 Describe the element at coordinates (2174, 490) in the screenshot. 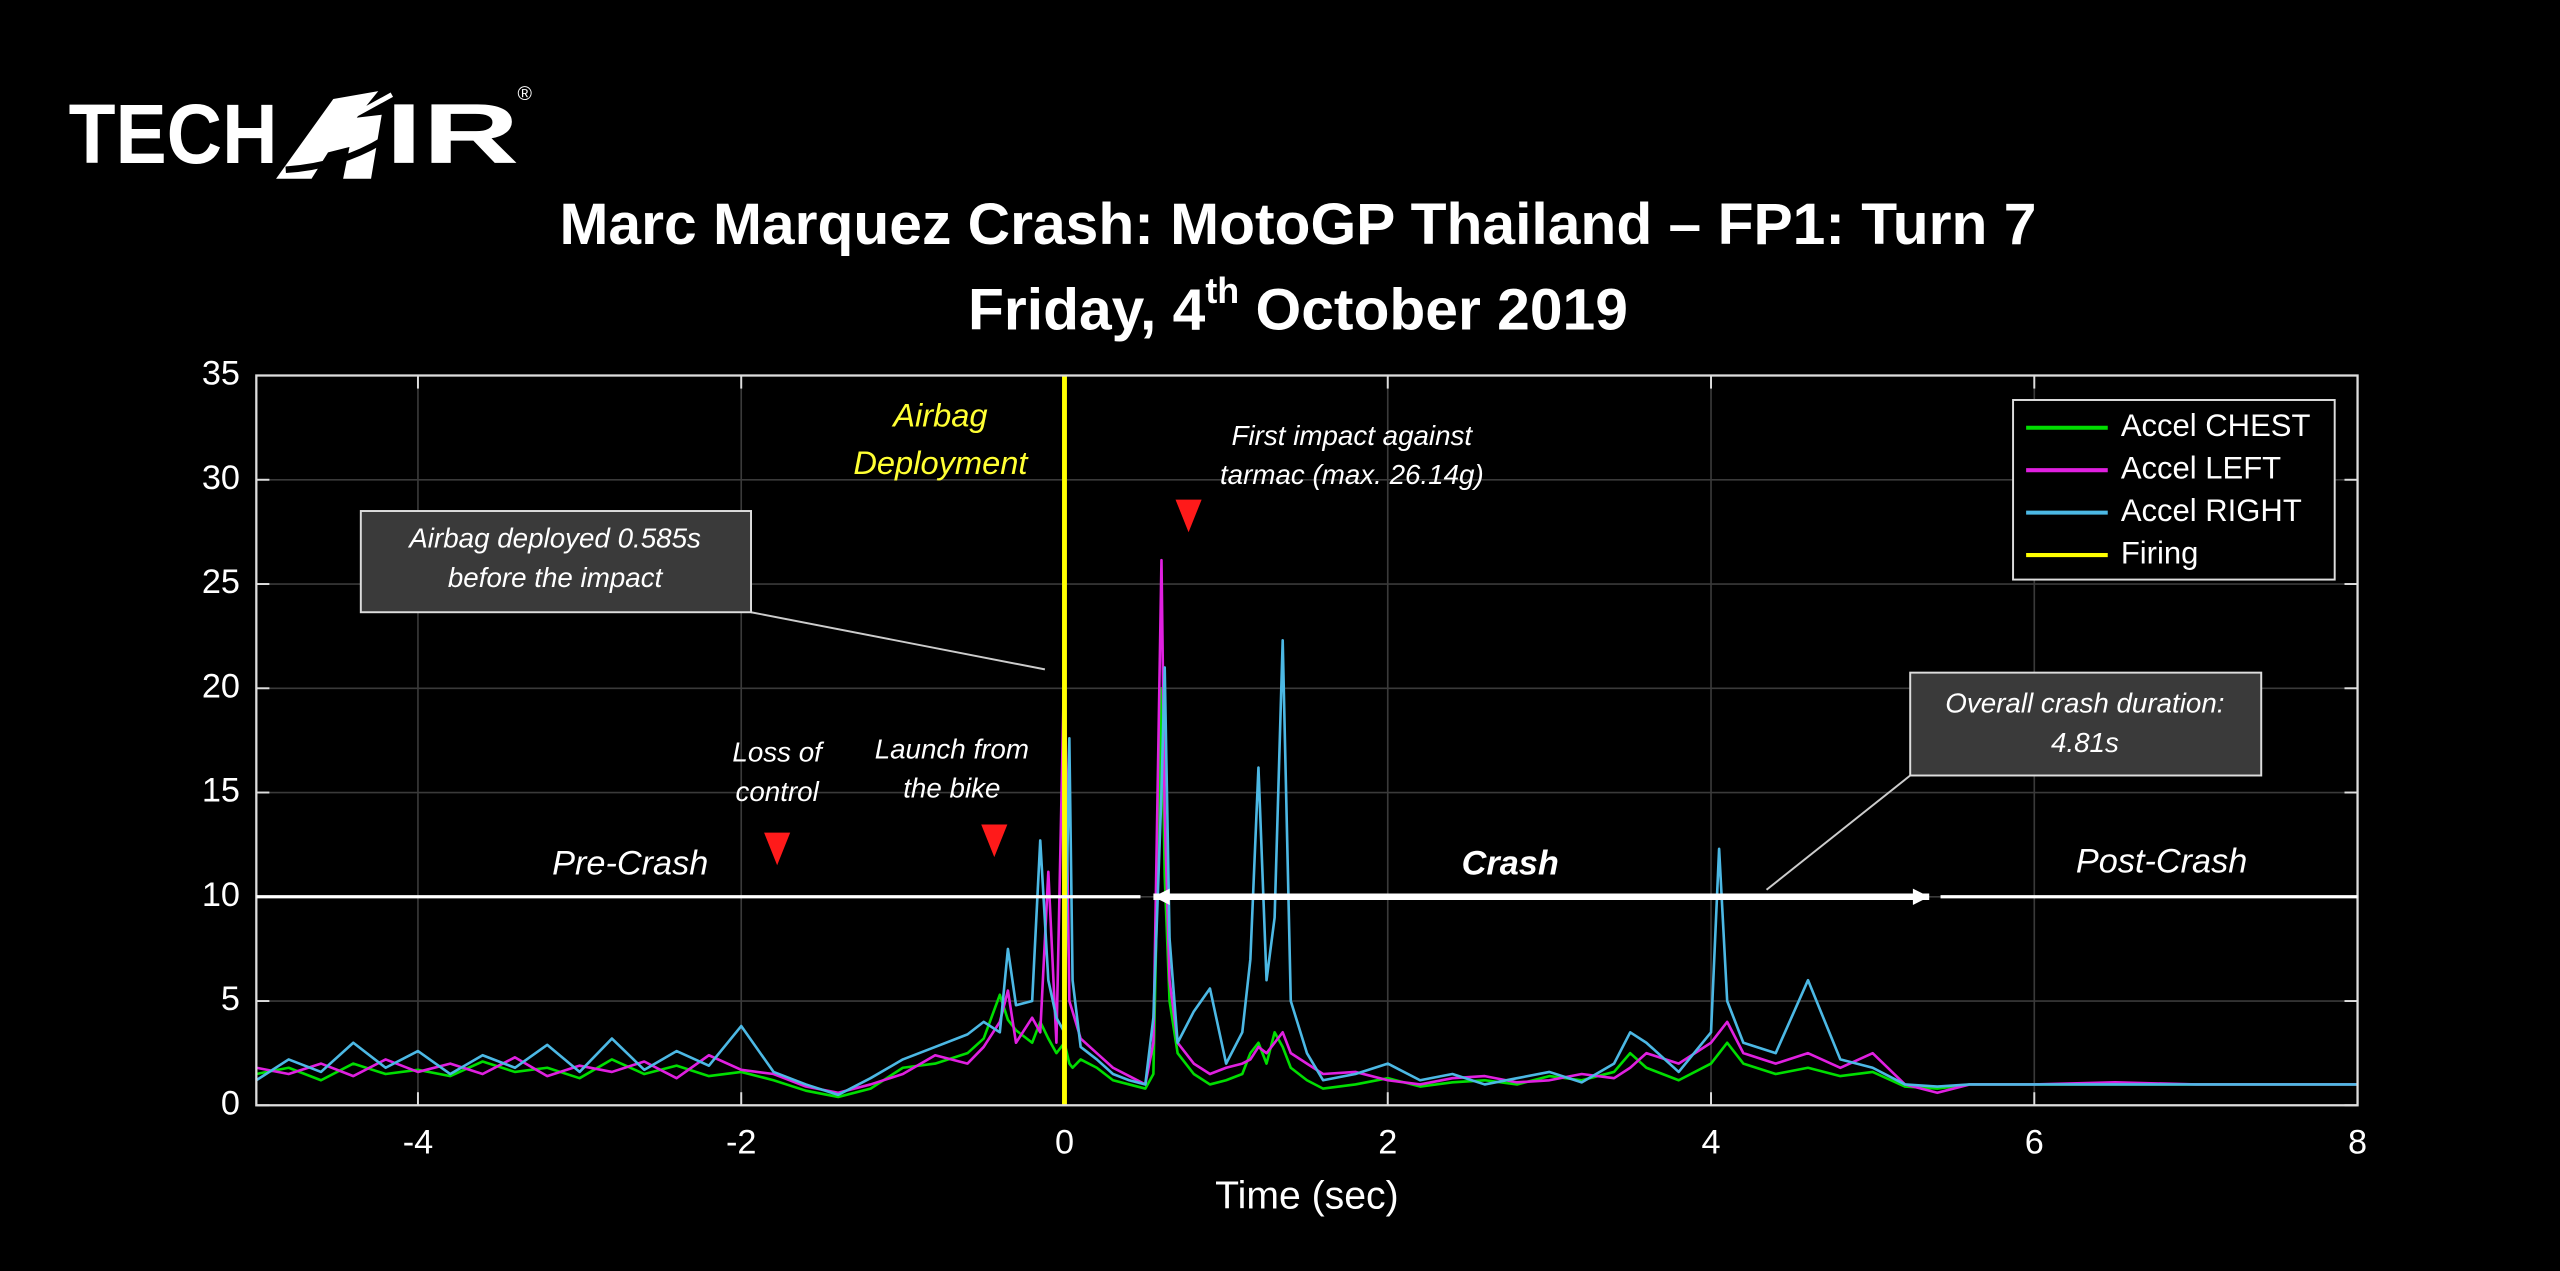

I see `legend-box` at that location.